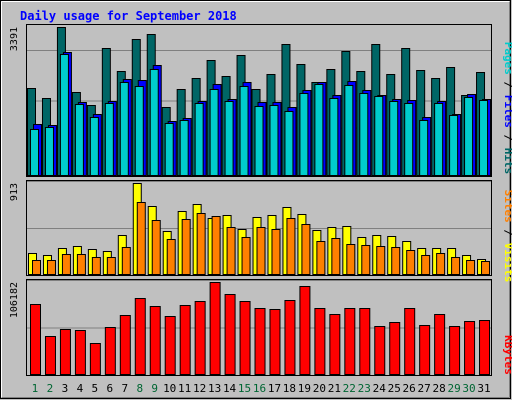  I want to click on day-label-2: 2, so click(50, 388).